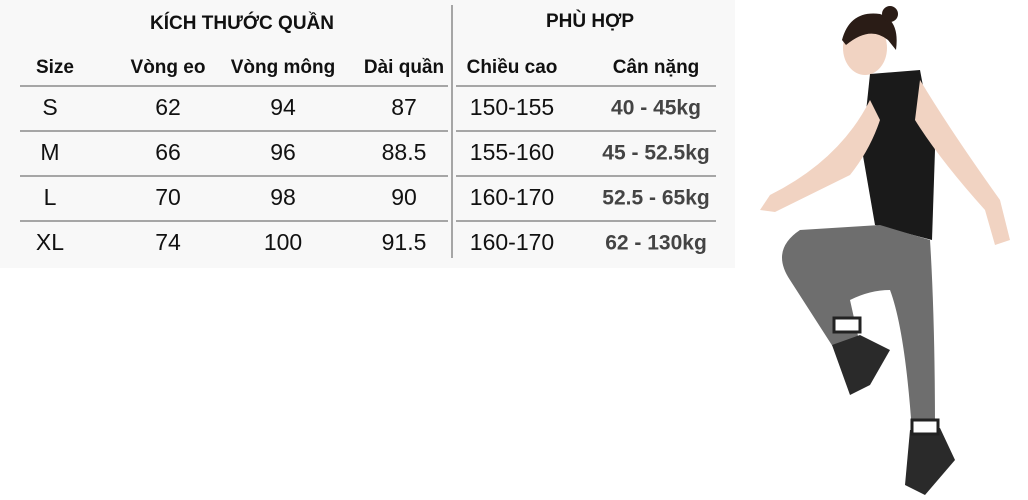 The image size is (1028, 500). What do you see at coordinates (512, 67) in the screenshot?
I see `column-header: Chiều cao` at bounding box center [512, 67].